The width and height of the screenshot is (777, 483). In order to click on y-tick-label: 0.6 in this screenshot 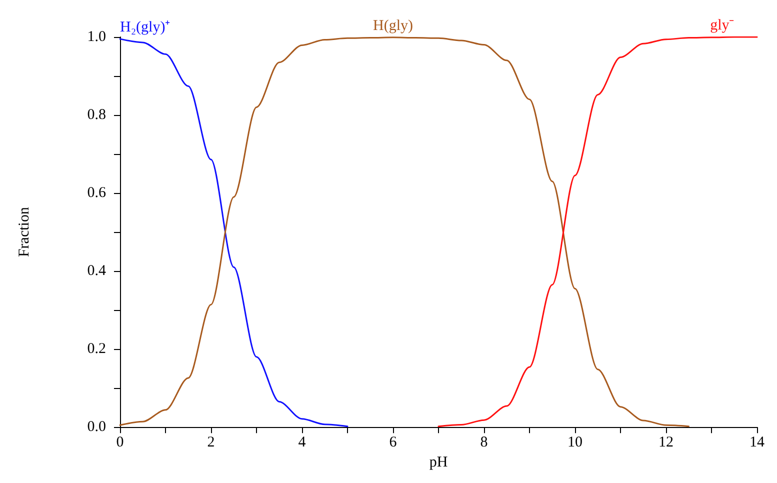, I will do `click(96, 193)`.